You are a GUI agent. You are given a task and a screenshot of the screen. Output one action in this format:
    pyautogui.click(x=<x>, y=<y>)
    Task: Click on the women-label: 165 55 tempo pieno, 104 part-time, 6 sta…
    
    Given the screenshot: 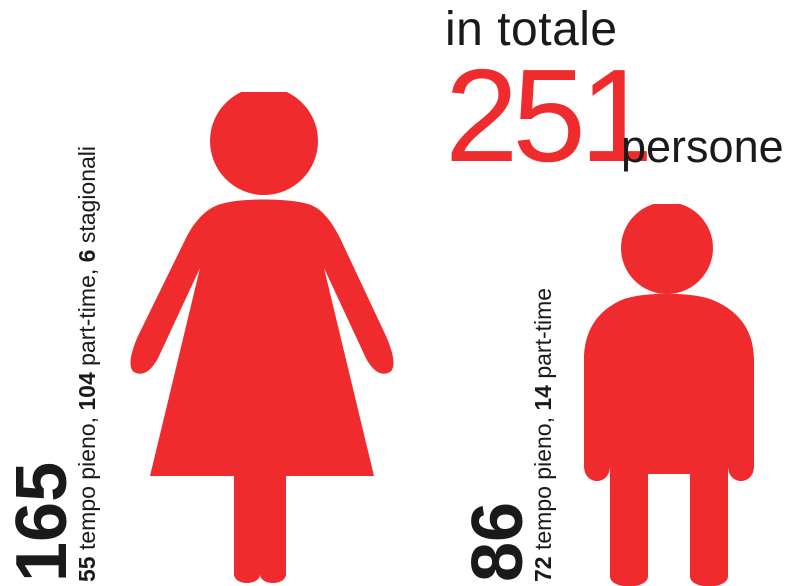 What is the action you would take?
    pyautogui.click(x=51, y=364)
    